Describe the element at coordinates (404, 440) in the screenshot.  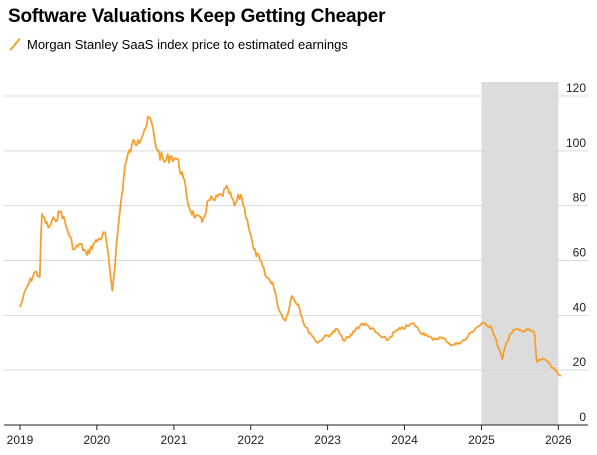
I see `x-tick-label: 2024` at that location.